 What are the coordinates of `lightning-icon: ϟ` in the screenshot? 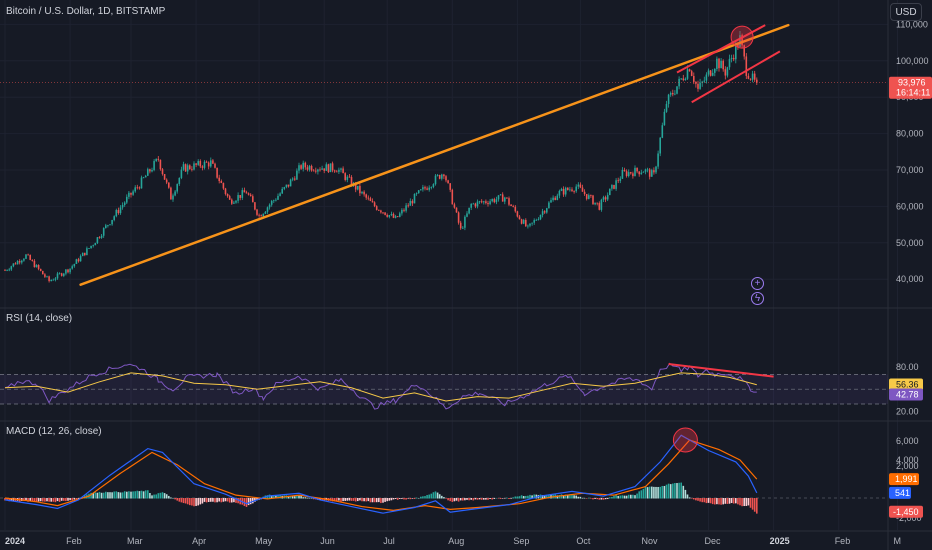 It's located at (757, 298).